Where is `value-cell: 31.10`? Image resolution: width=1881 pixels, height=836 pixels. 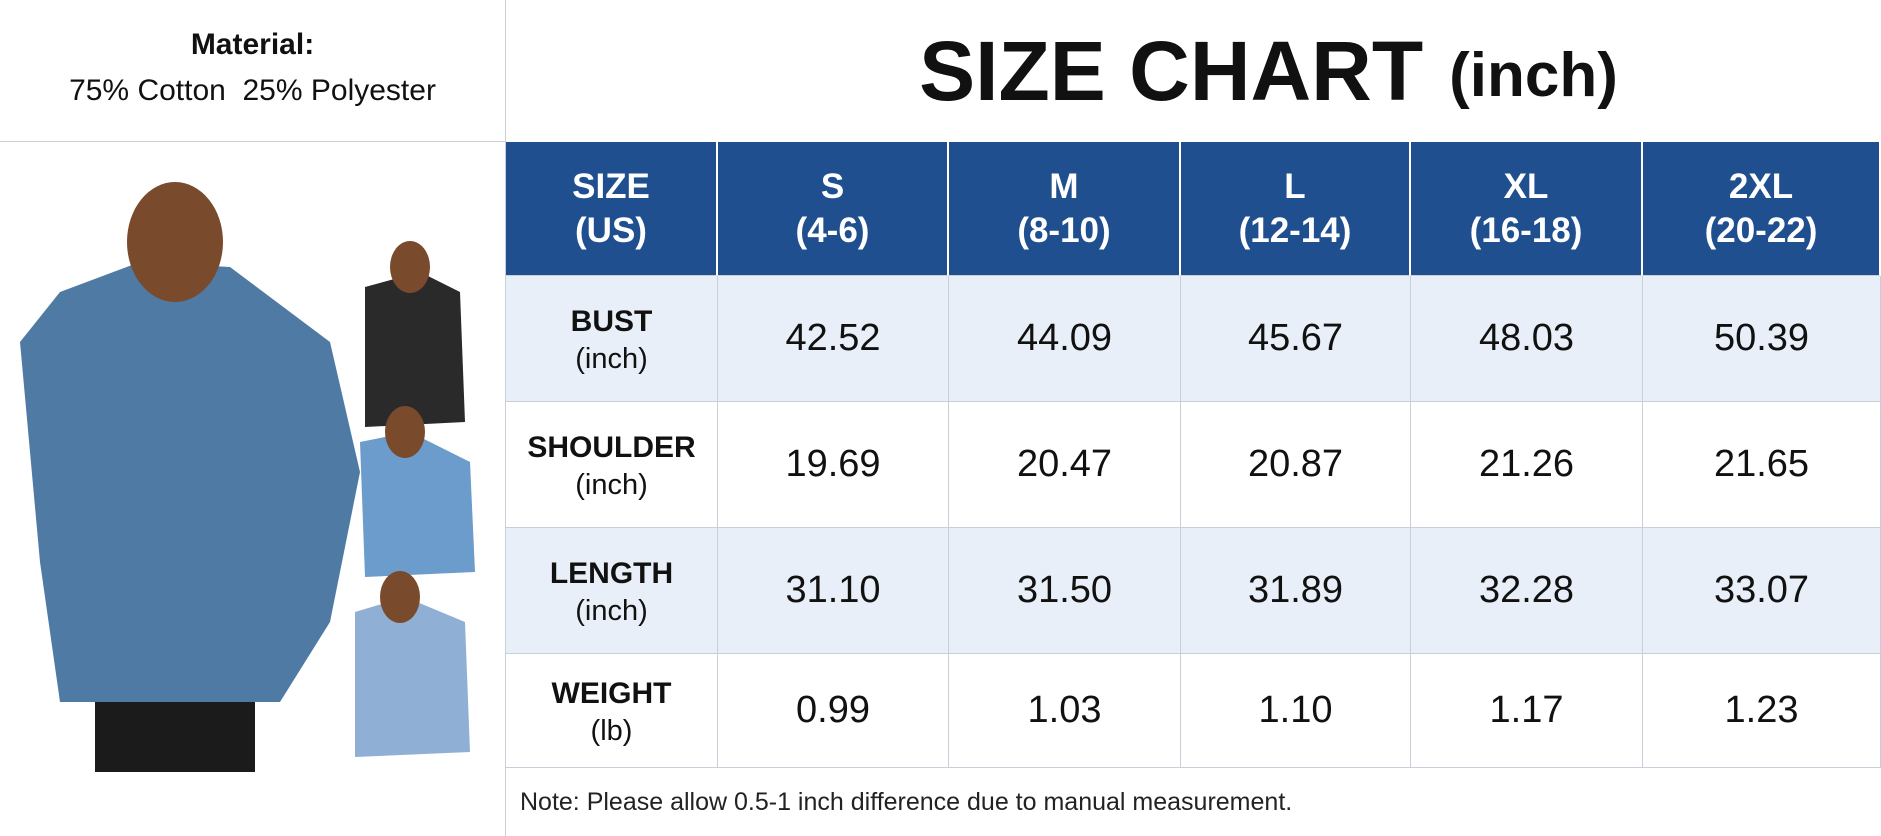
value-cell: 31.10 is located at coordinates (833, 591).